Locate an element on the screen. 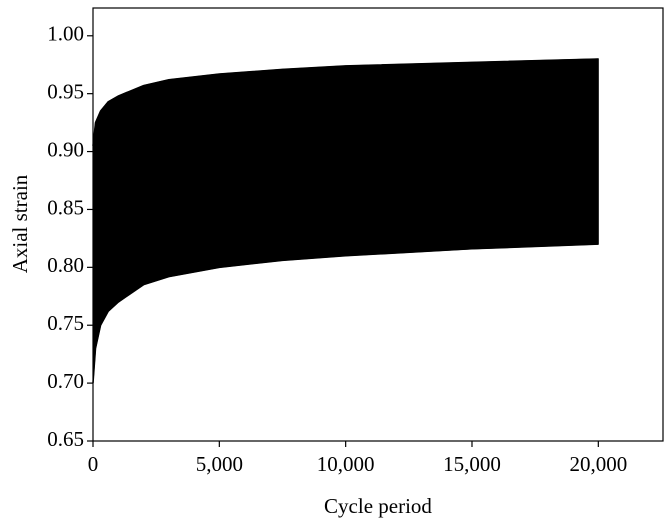  envelope-line is located at coordinates (345, 102).